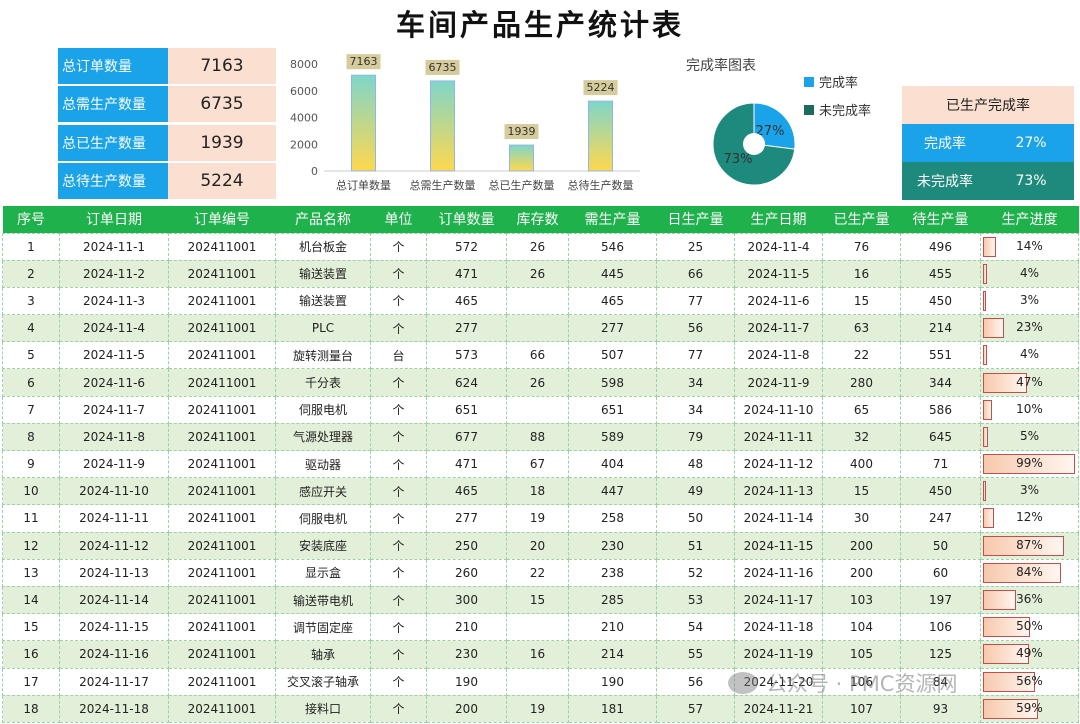 This screenshot has height=724, width=1080. What do you see at coordinates (861, 409) in the screenshot?
I see `table-cell: 65` at bounding box center [861, 409].